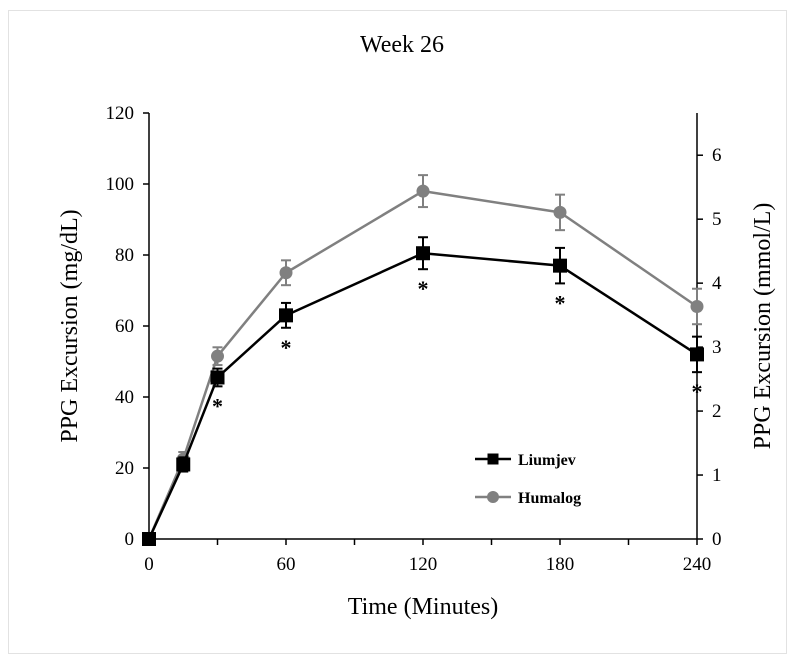 The image size is (790, 656). I want to click on y-tick-label-left: 0, so click(130, 539).